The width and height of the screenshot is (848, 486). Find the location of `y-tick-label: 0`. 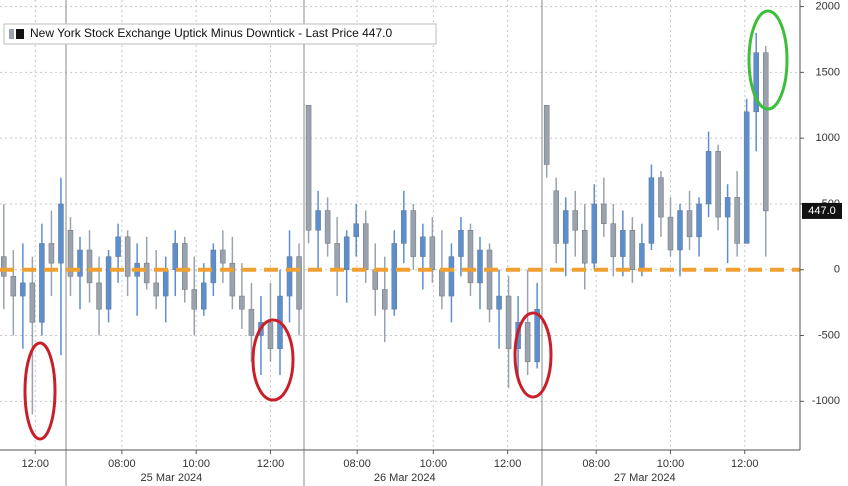

y-tick-label: 0 is located at coordinates (837, 270).